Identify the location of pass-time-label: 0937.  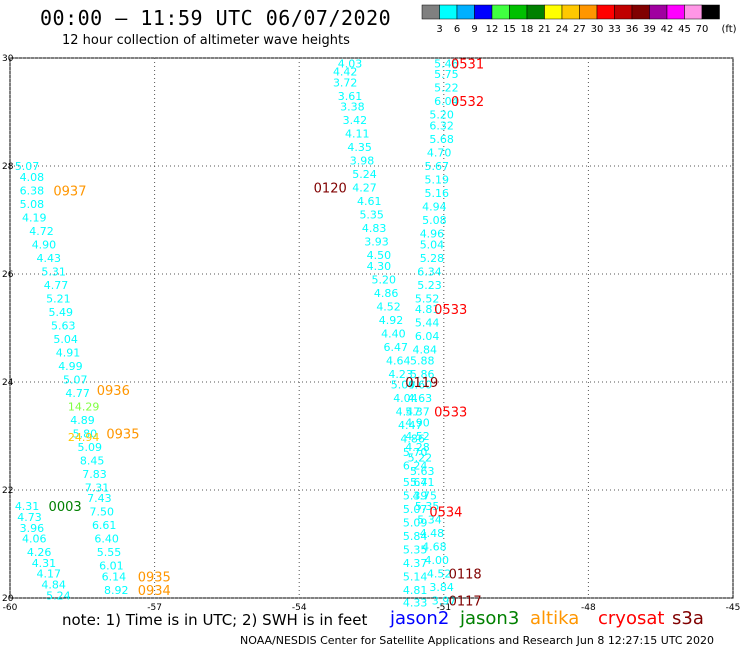
(69, 191).